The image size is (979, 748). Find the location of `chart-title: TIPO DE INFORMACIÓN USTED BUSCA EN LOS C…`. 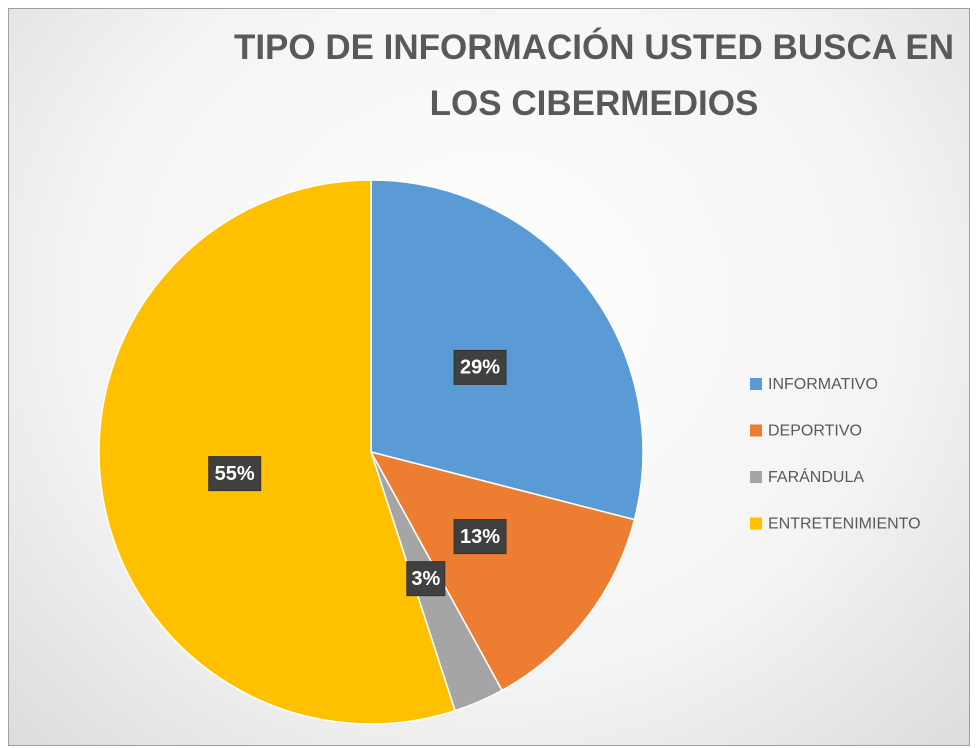

chart-title: TIPO DE INFORMACIÓN USTED BUSCA EN LOS C… is located at coordinates (594, 75).